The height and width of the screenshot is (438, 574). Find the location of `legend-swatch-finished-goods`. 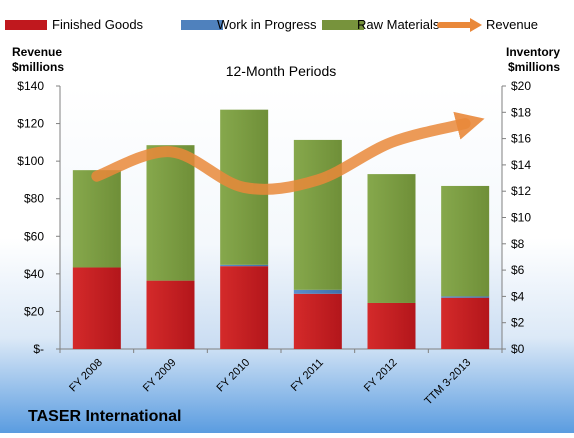

legend-swatch-finished-goods is located at coordinates (26, 25).